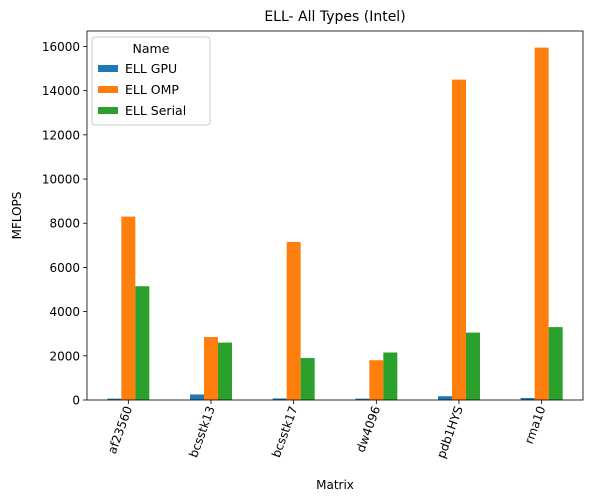 The width and height of the screenshot is (589, 503). Describe the element at coordinates (64, 268) in the screenshot. I see `y-tick-label: 6000` at that location.